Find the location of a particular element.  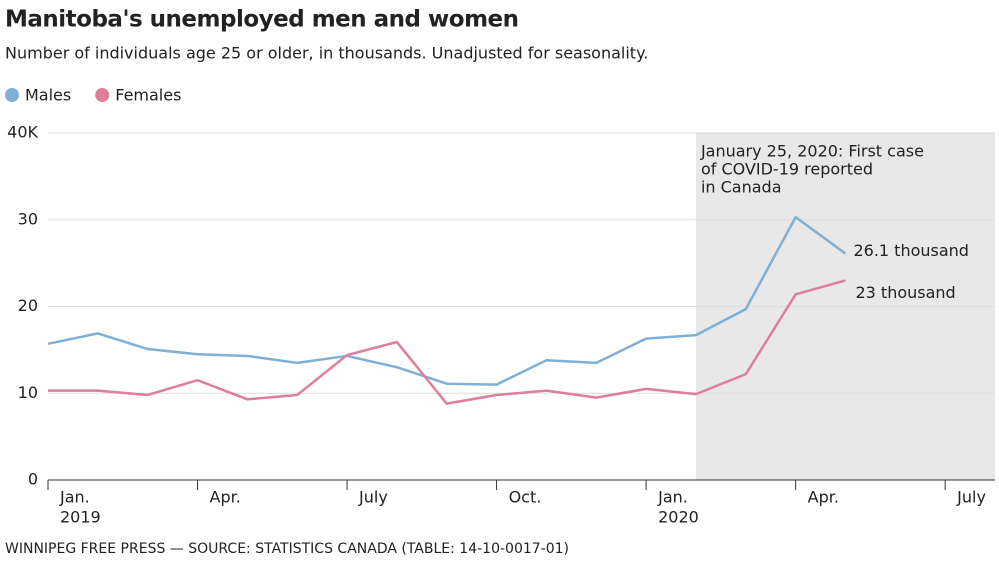

legend-label: Males is located at coordinates (48, 95).